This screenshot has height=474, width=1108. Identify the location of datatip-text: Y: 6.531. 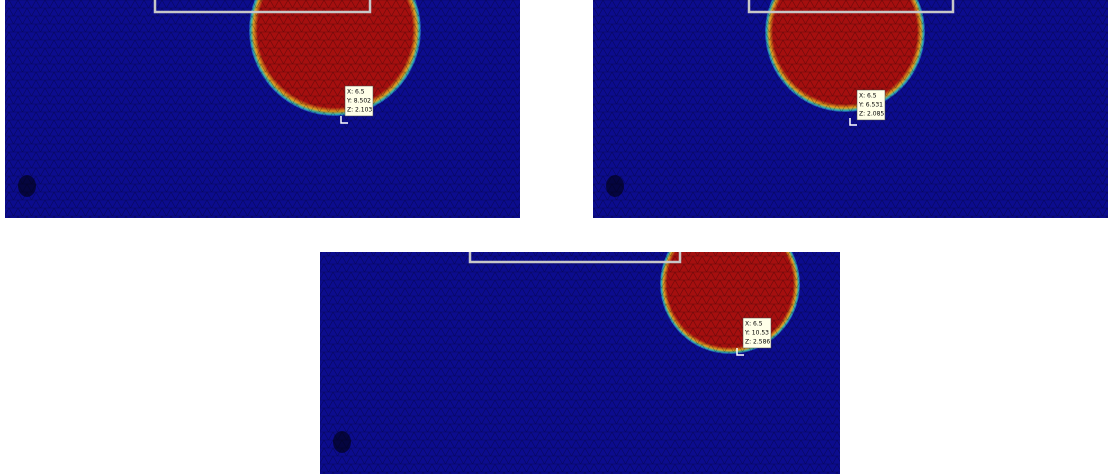
(870, 105).